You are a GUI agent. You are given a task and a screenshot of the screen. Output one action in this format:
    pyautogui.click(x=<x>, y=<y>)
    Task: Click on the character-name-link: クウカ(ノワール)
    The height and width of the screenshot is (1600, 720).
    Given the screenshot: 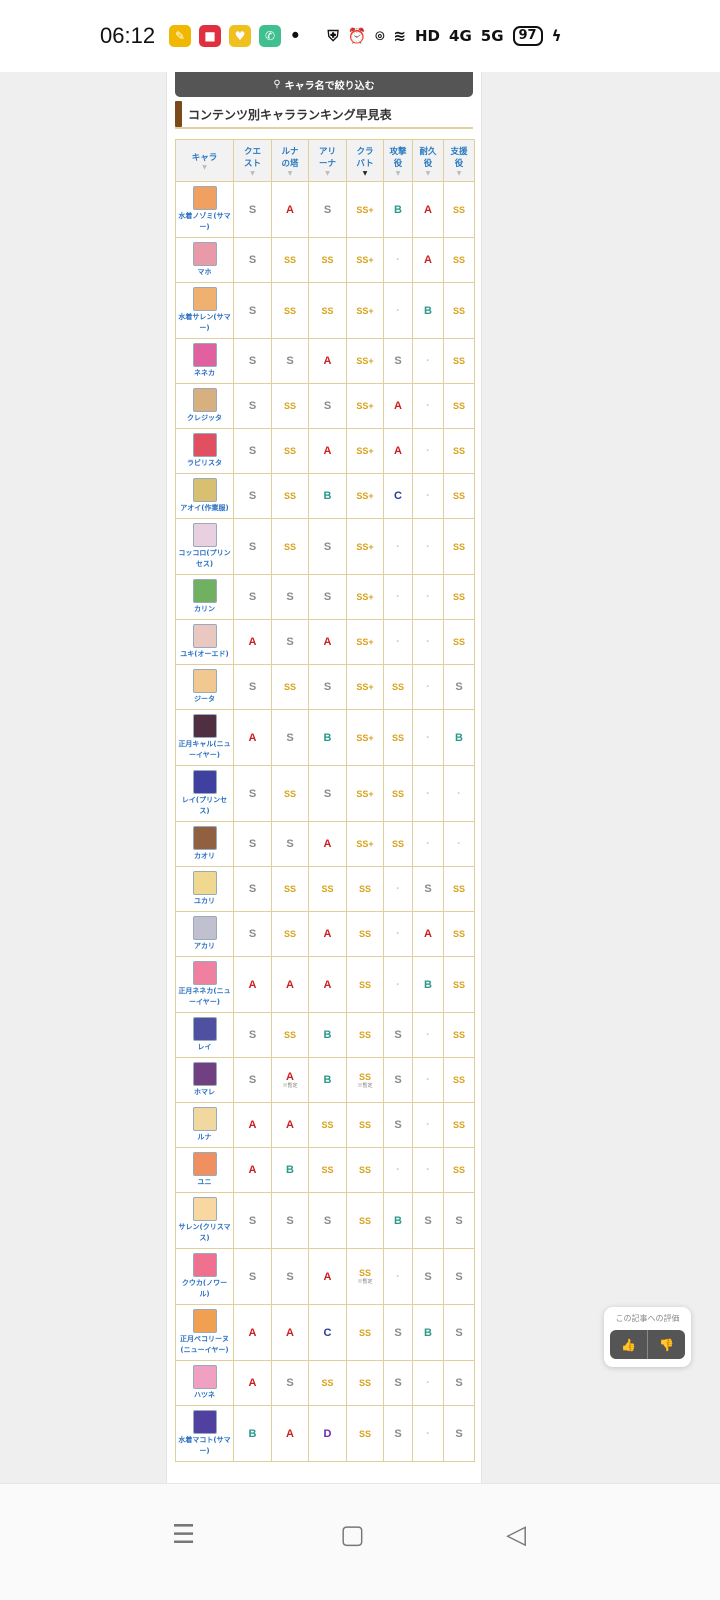 What is the action you would take?
    pyautogui.click(x=204, y=1288)
    